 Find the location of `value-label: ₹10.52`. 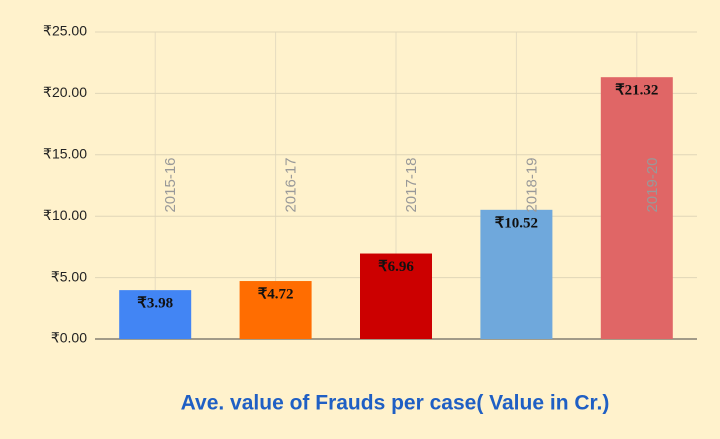

value-label: ₹10.52 is located at coordinates (516, 223).